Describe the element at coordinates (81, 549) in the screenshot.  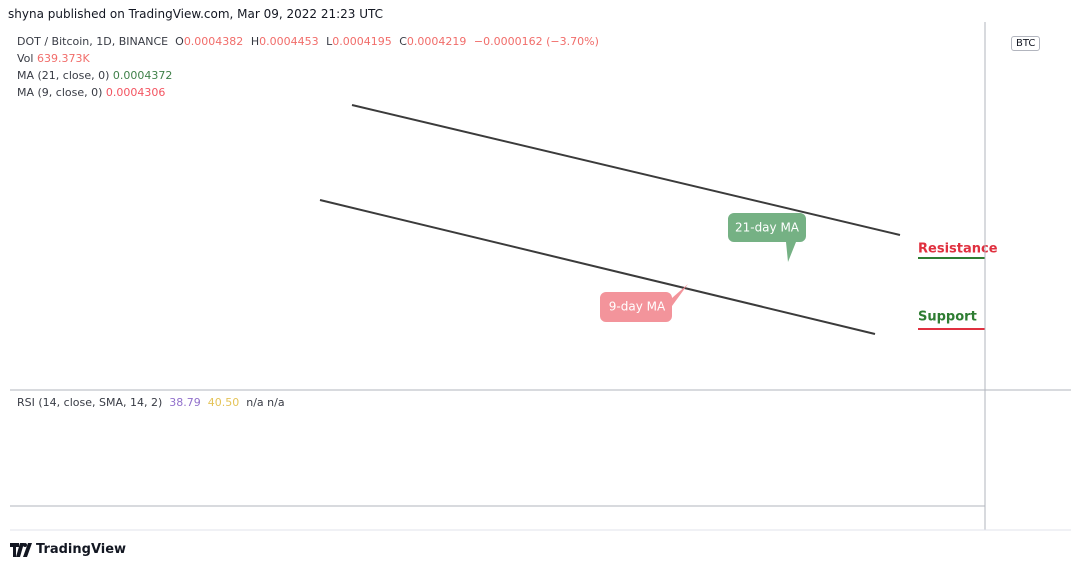
I see `footer-brand: TradingView` at that location.